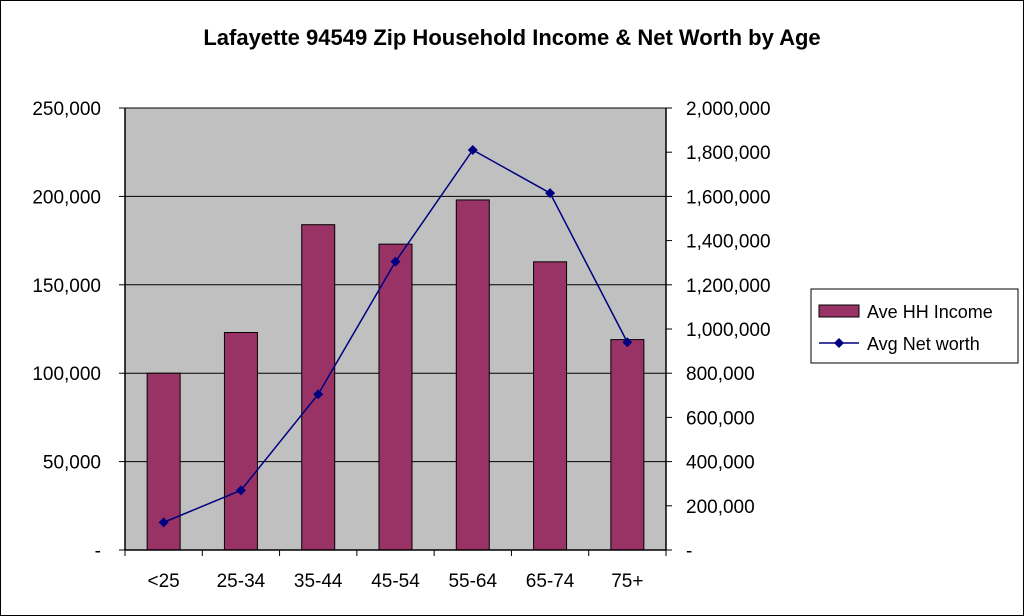  What do you see at coordinates (241, 581) in the screenshot?
I see `x-tick-label: 25-34` at bounding box center [241, 581].